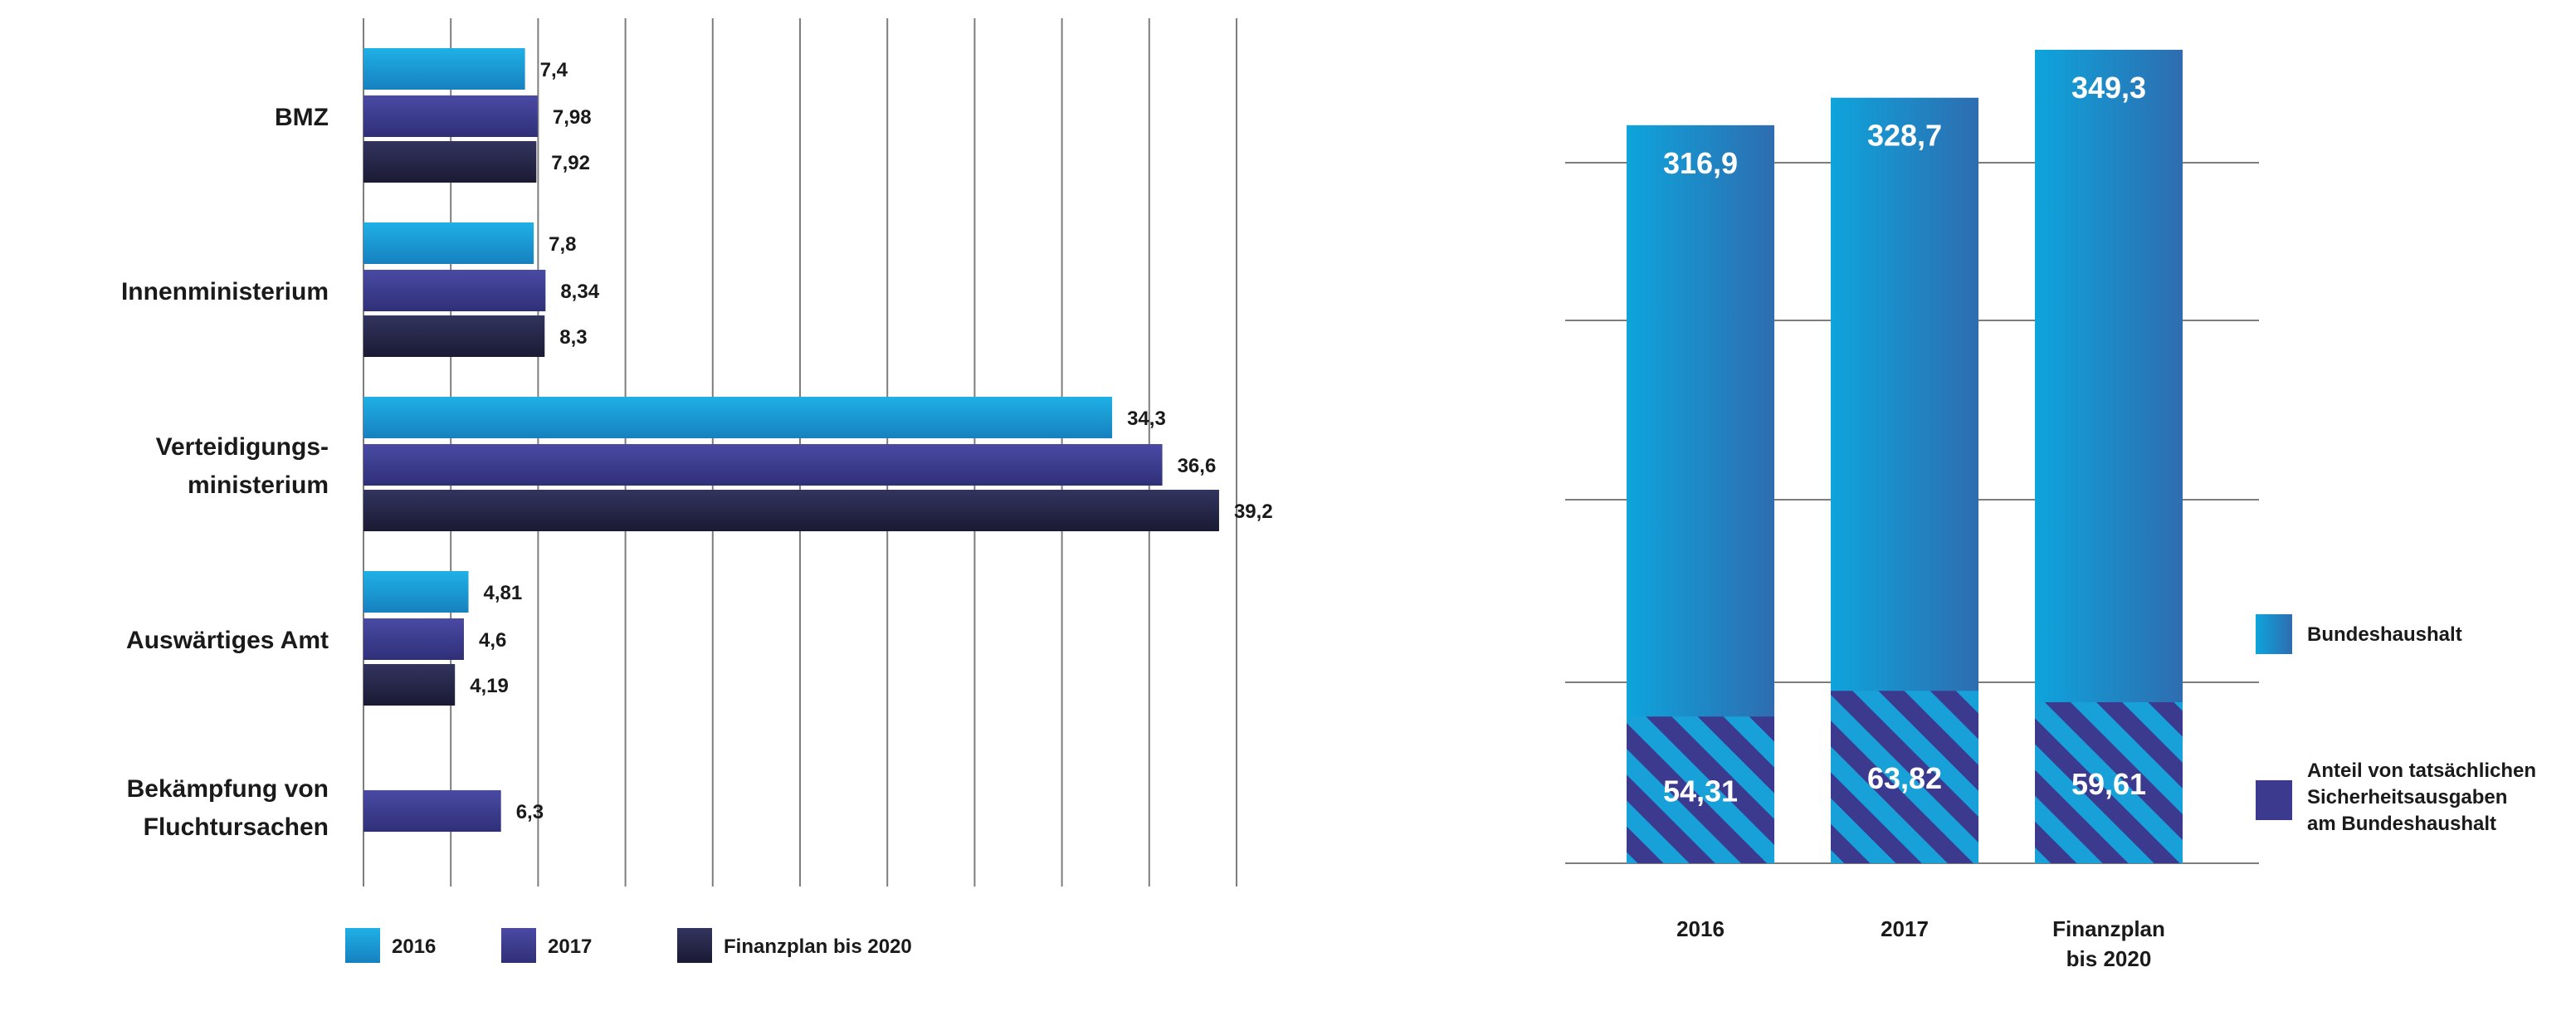 Image resolution: width=2576 pixels, height=1016 pixels. What do you see at coordinates (2274, 634) in the screenshot?
I see `legend-swatch-bundeshaushalt` at bounding box center [2274, 634].